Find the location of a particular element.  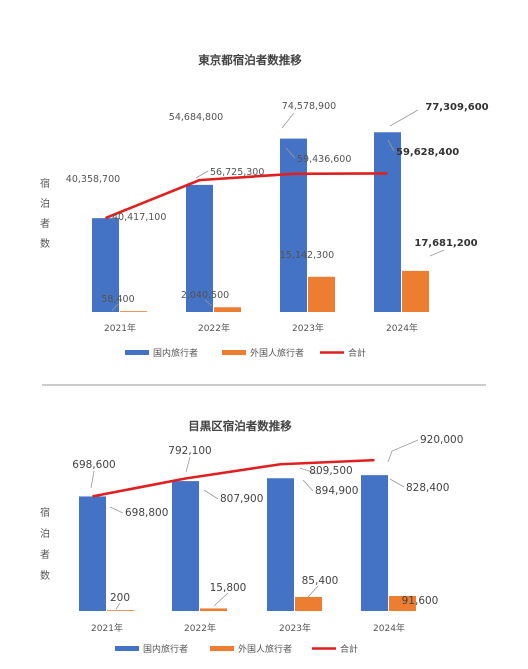

chart1-data-label-foreign: 17,681,200 is located at coordinates (445, 243).